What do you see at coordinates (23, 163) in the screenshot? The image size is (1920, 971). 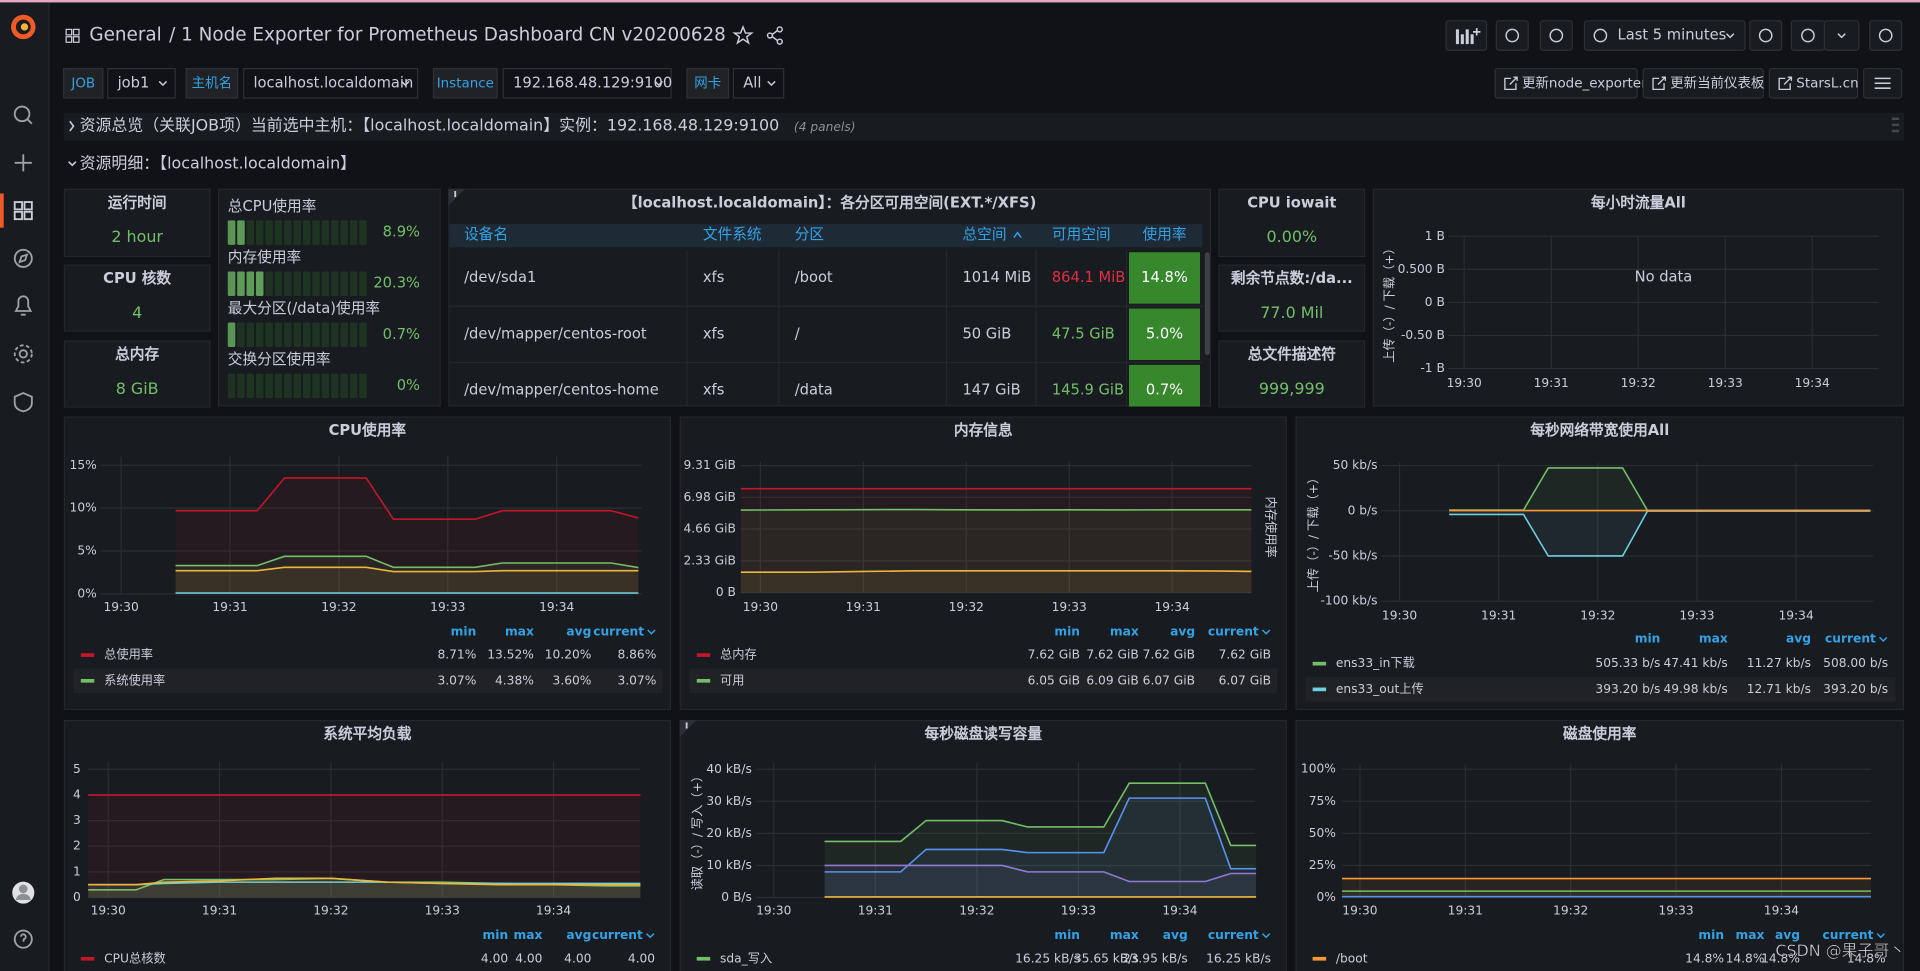 I see `create-icon` at bounding box center [23, 163].